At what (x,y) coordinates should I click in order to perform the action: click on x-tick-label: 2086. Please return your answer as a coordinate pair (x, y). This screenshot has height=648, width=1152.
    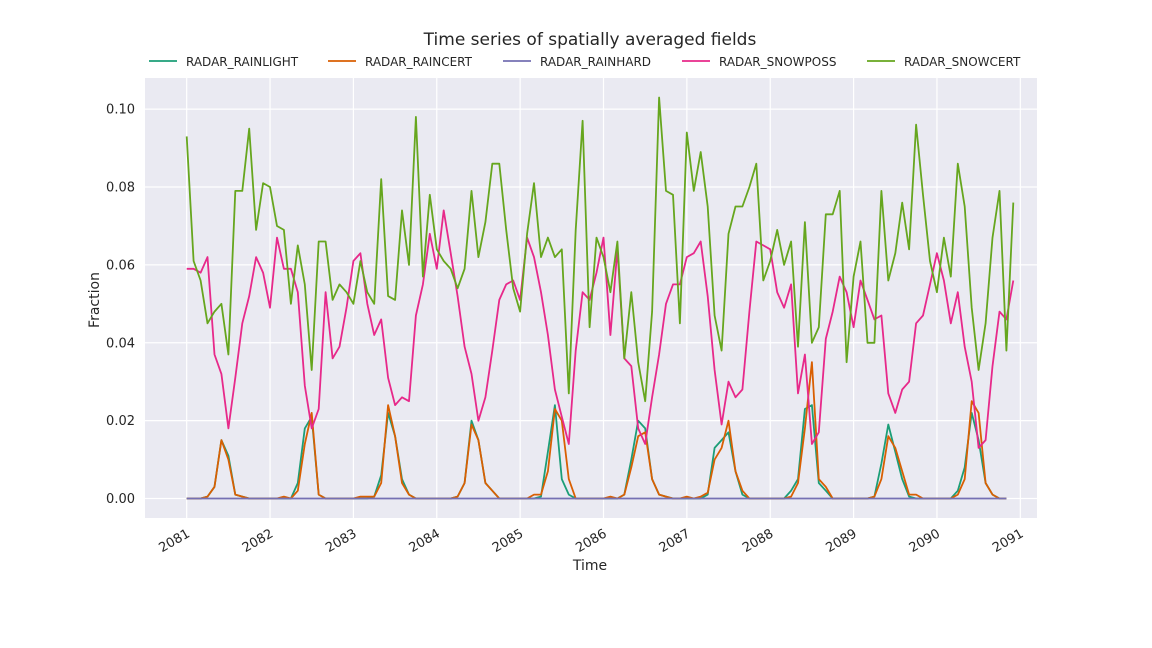
    Looking at the image, I should click on (591, 541).